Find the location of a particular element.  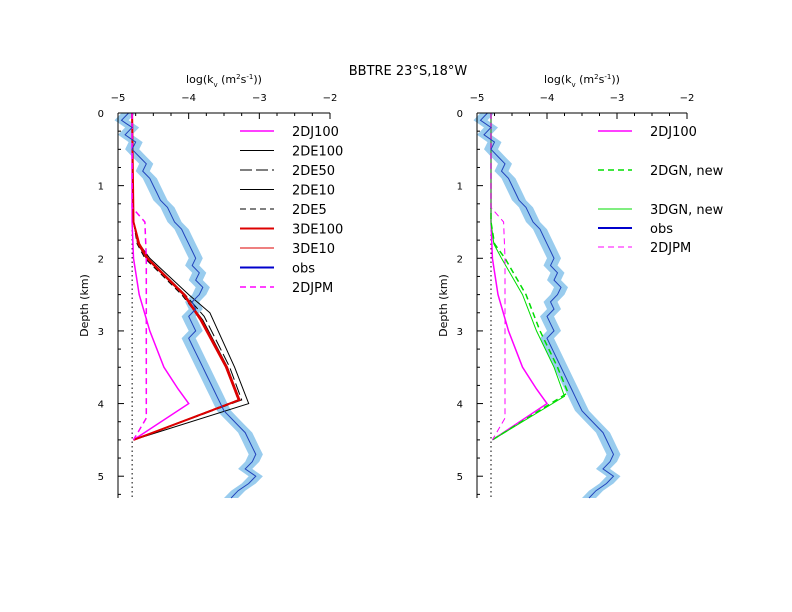

series-line-3de10 is located at coordinates (185, 276).